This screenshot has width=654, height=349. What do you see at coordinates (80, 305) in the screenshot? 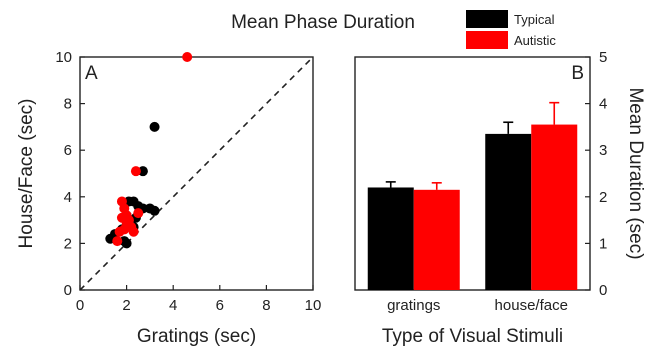
I see `x-tick-label: 0` at bounding box center [80, 305].